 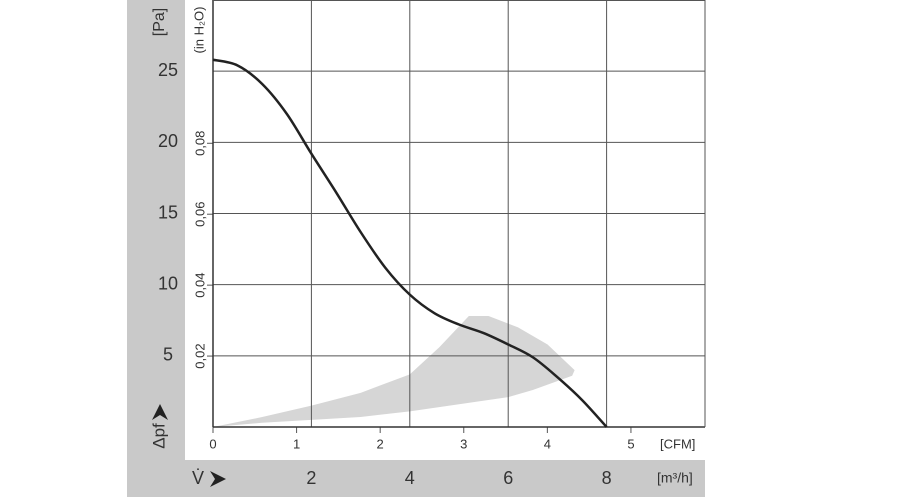 I want to click on operating-region, so click(x=394, y=371).